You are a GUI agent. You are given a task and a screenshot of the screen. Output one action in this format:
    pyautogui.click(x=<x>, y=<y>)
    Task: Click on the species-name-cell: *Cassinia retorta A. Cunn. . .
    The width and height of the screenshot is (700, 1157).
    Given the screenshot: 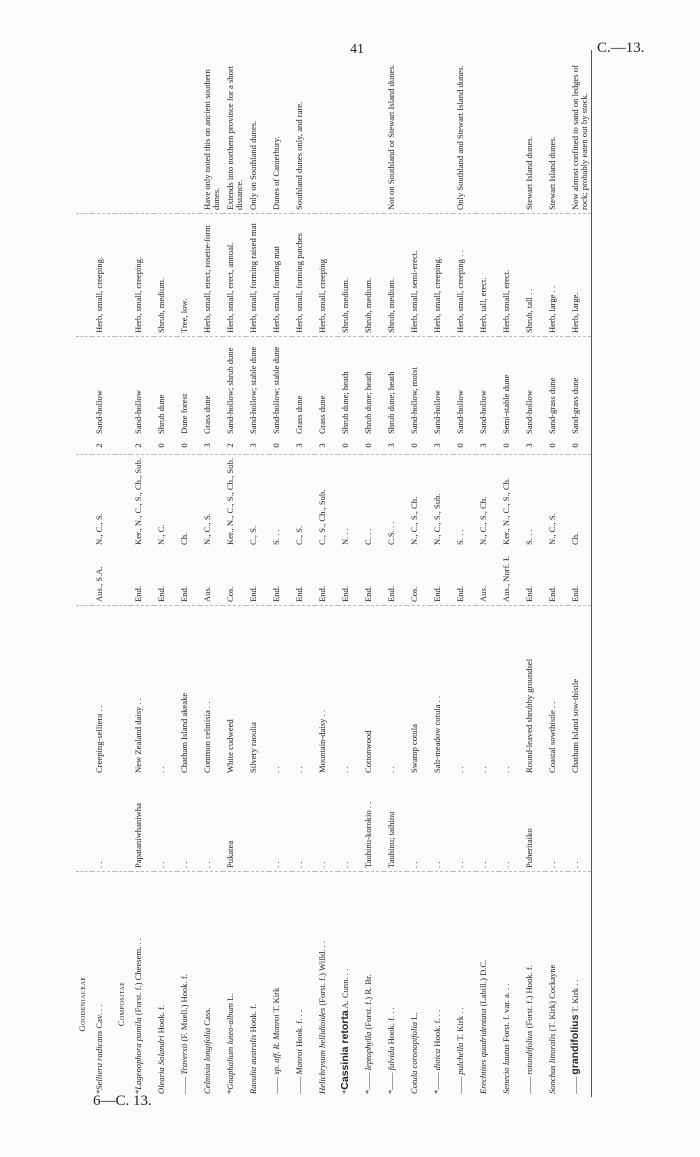 What is the action you would take?
    pyautogui.click(x=349, y=985)
    